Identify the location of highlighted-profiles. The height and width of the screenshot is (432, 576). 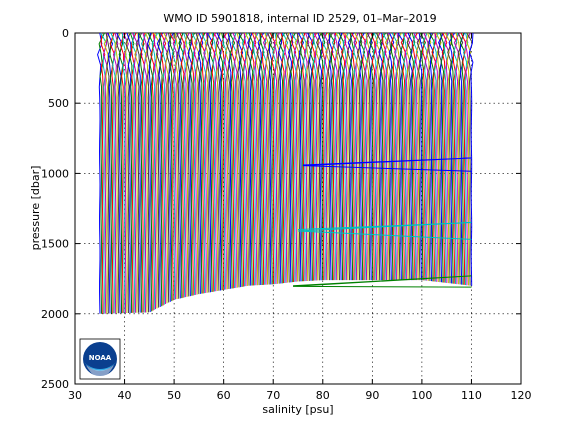
(382, 222).